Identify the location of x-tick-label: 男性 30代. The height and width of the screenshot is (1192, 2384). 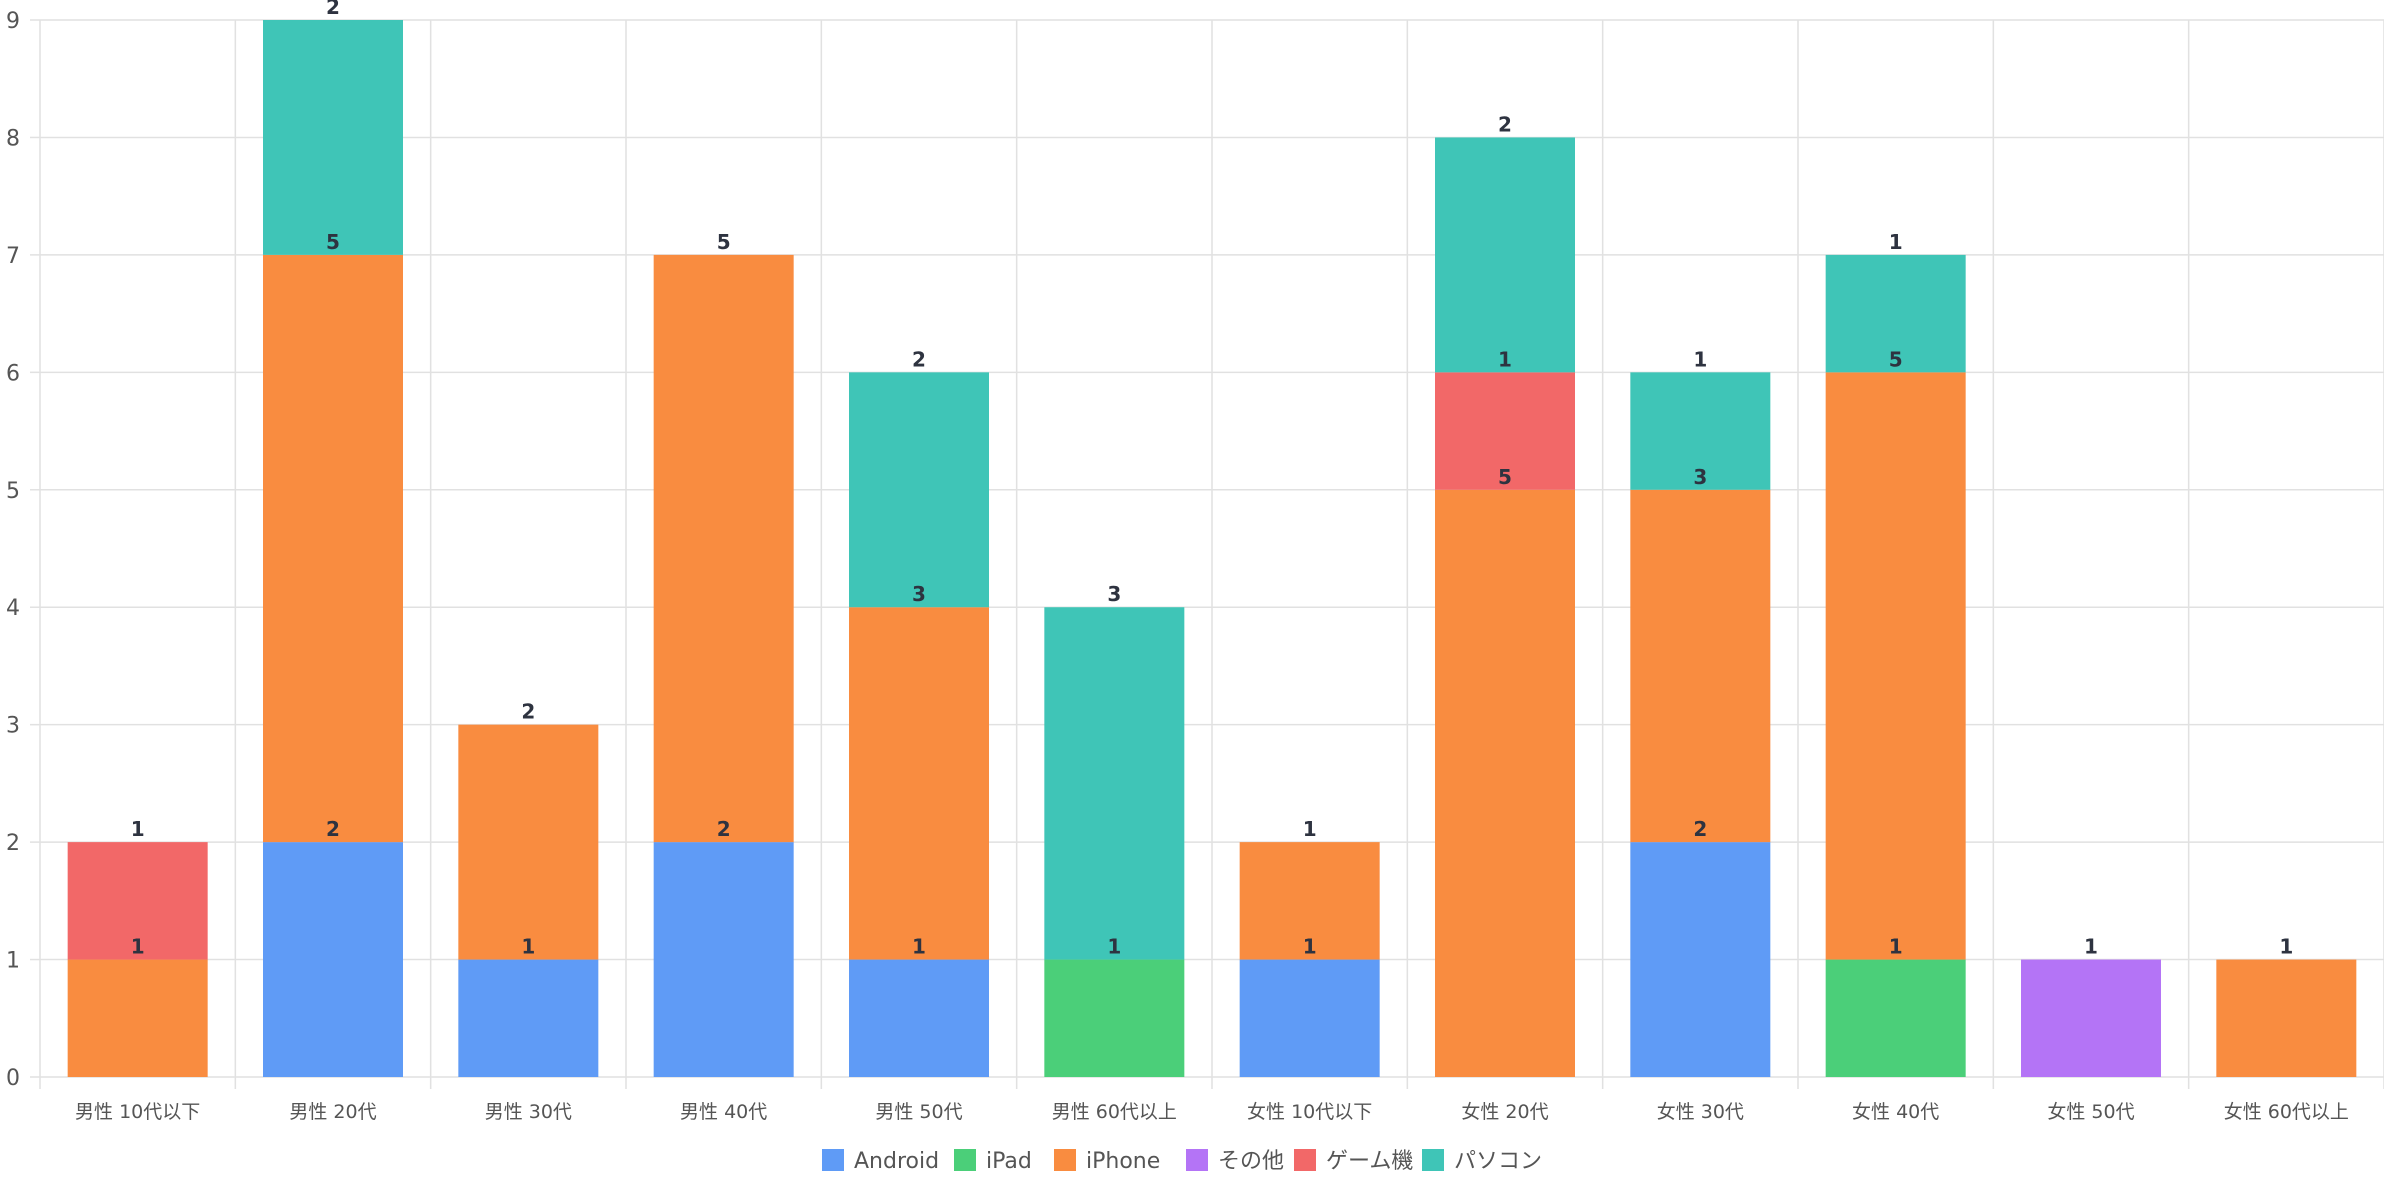
(528, 1112).